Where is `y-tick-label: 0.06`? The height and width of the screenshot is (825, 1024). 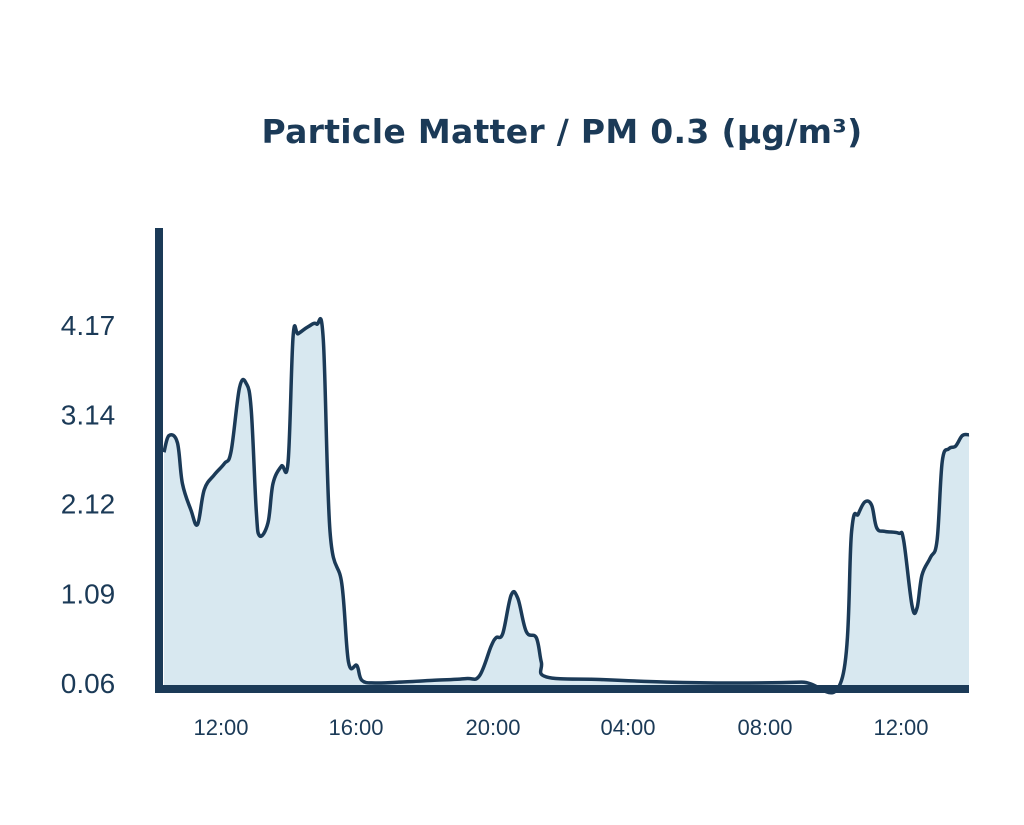
y-tick-label: 0.06 is located at coordinates (88, 683).